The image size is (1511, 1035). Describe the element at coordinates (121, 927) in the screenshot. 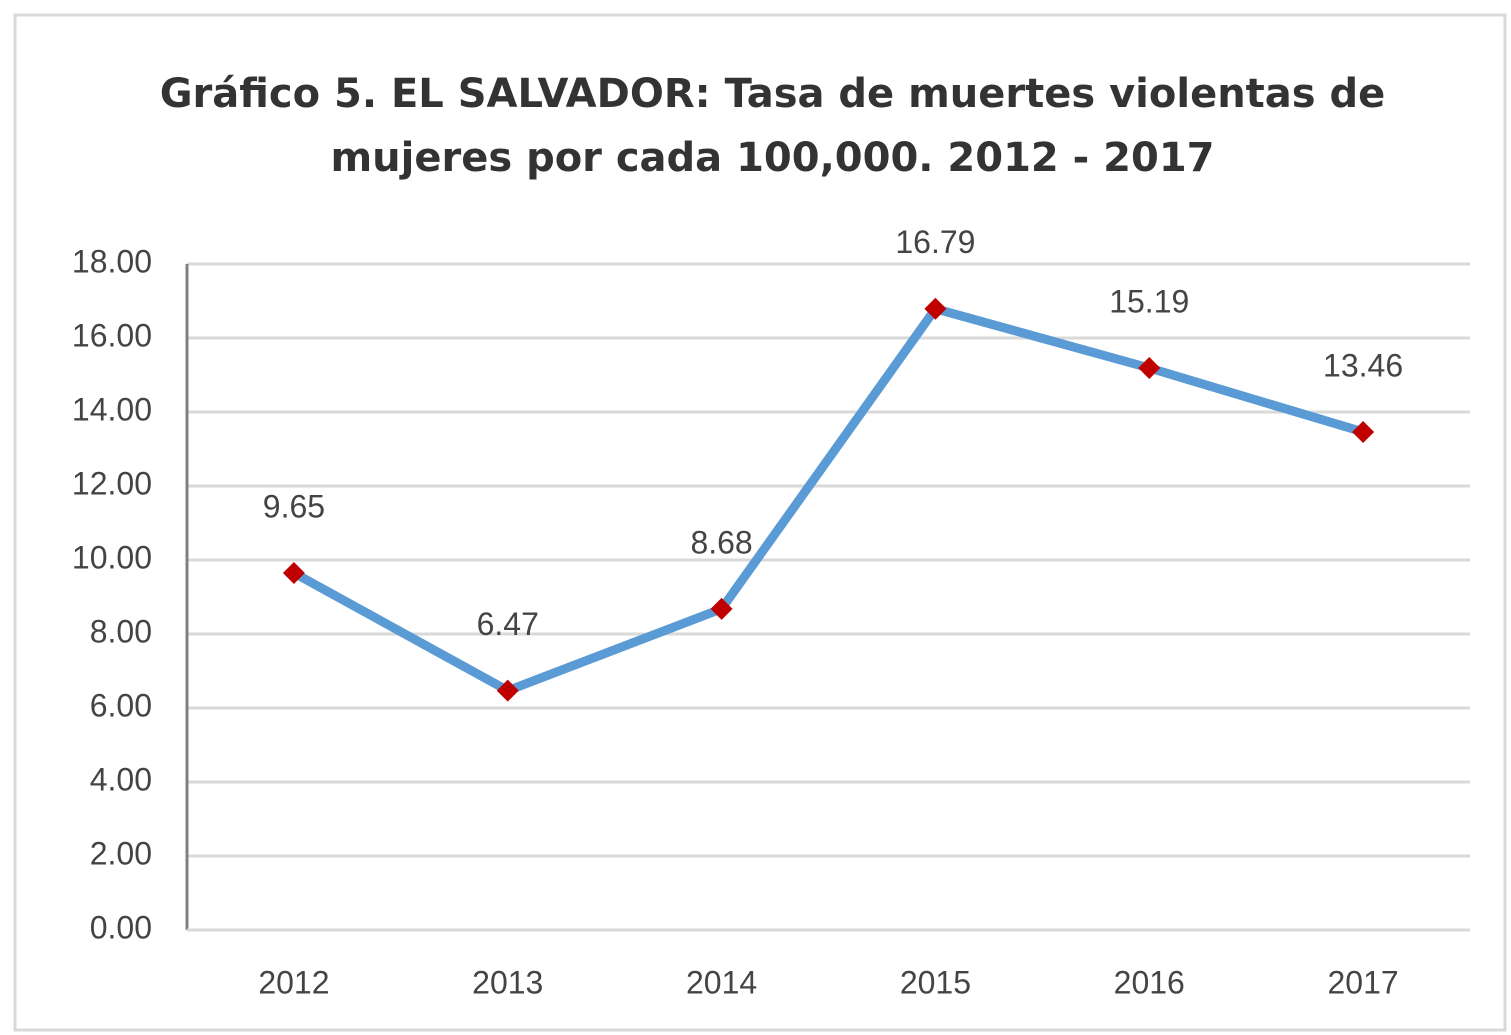

I see `y-tick-label: 0.00` at that location.